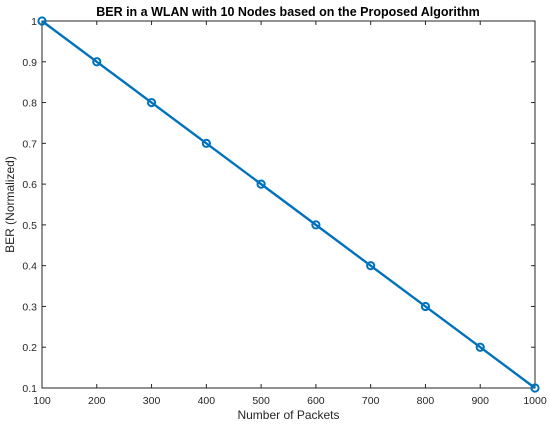  I want to click on x-tick-label: 600, so click(316, 401).